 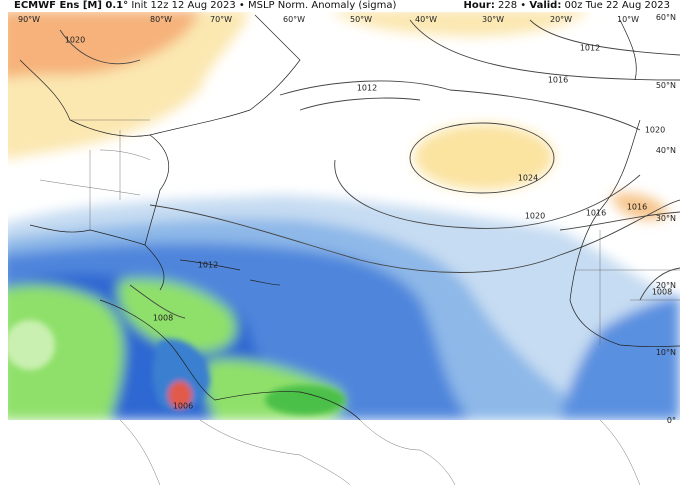 What do you see at coordinates (617, 5) in the screenshot?
I see `valid-time: 00z Tue 22 Aug 2023` at bounding box center [617, 5].